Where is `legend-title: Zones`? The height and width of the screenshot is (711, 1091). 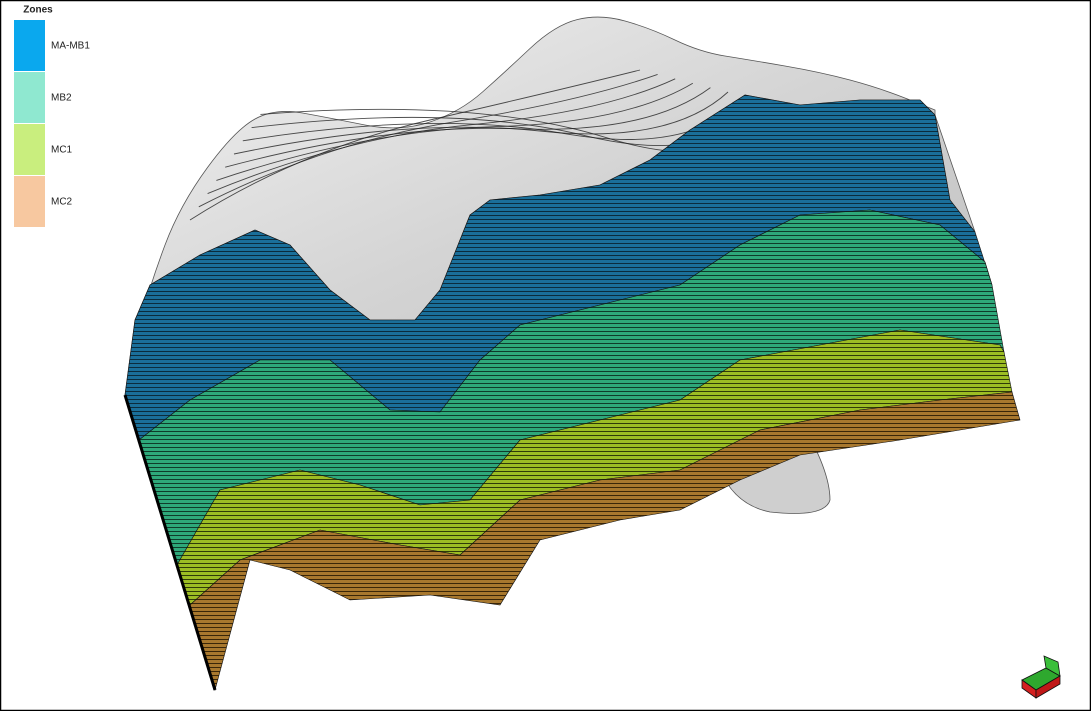
legend-title: Zones is located at coordinates (38, 10).